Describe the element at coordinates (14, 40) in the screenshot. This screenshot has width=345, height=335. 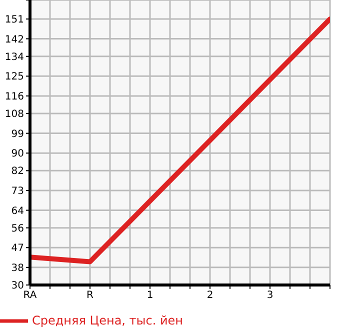
I see `y-tick-label: 142` at that location.